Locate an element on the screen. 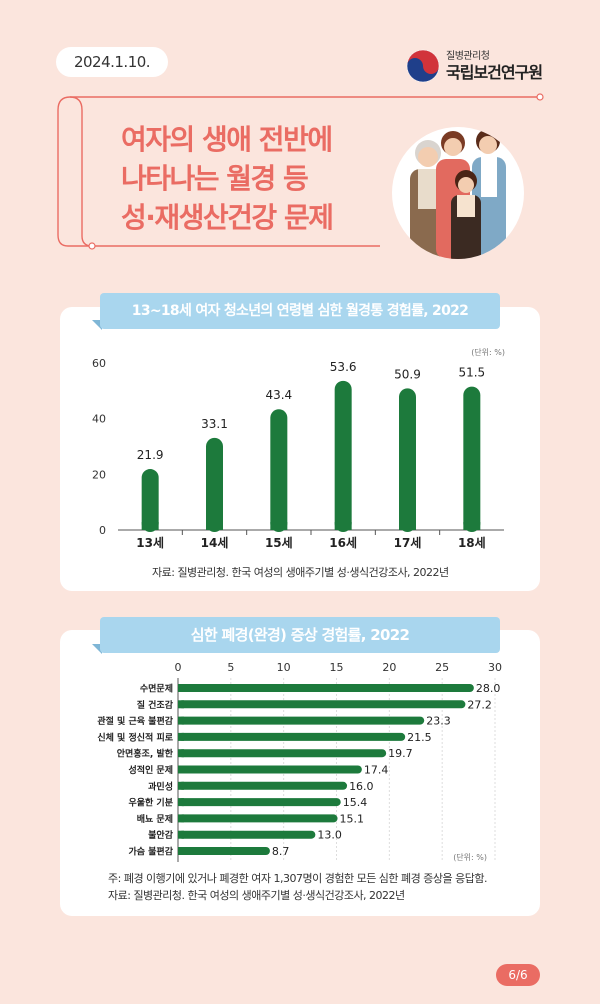  y-tick-label: 0 is located at coordinates (102, 530).